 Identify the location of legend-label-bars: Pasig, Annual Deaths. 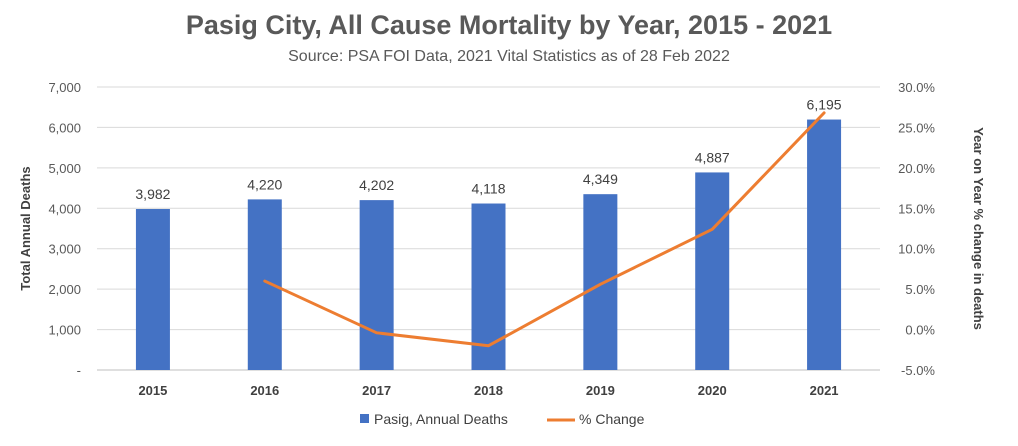
(441, 419).